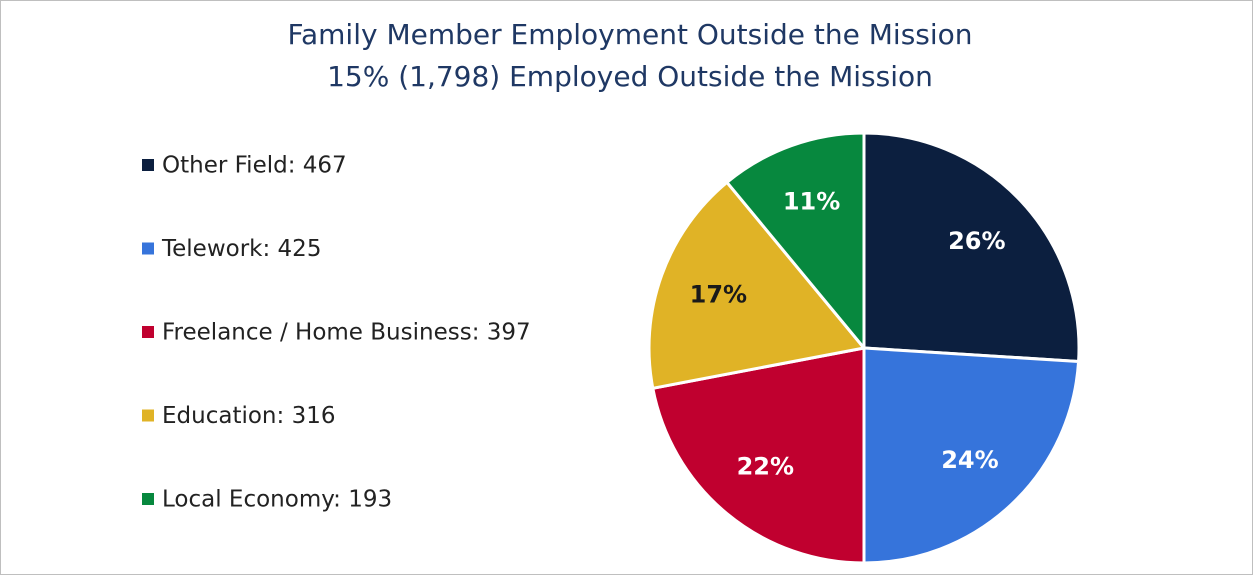 This screenshot has width=1253, height=579. What do you see at coordinates (969, 460) in the screenshot?
I see `data-label: 24%` at bounding box center [969, 460].